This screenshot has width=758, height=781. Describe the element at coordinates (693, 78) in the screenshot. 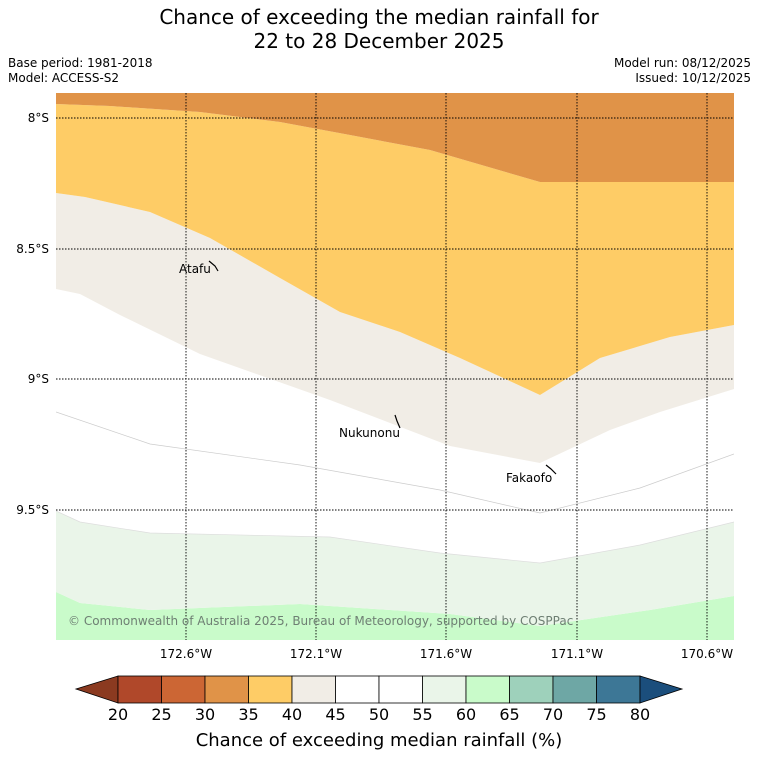

I see `issued-date: Issued: 10/12/2025` at that location.